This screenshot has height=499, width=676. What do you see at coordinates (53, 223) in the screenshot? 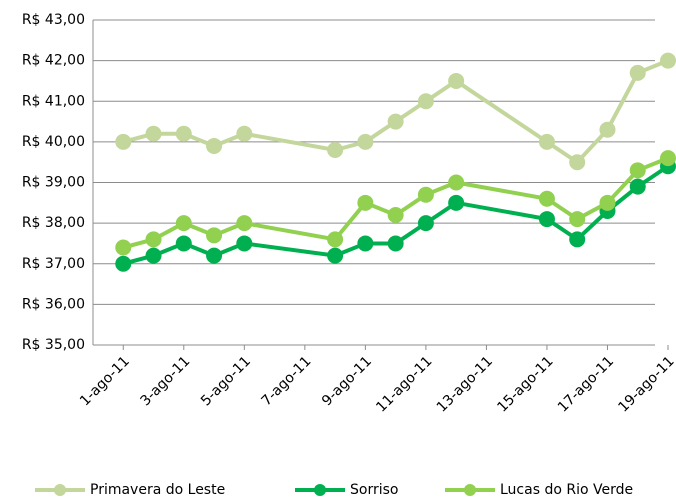
I see `y-tick-label: R$ 38,00` at bounding box center [53, 223].